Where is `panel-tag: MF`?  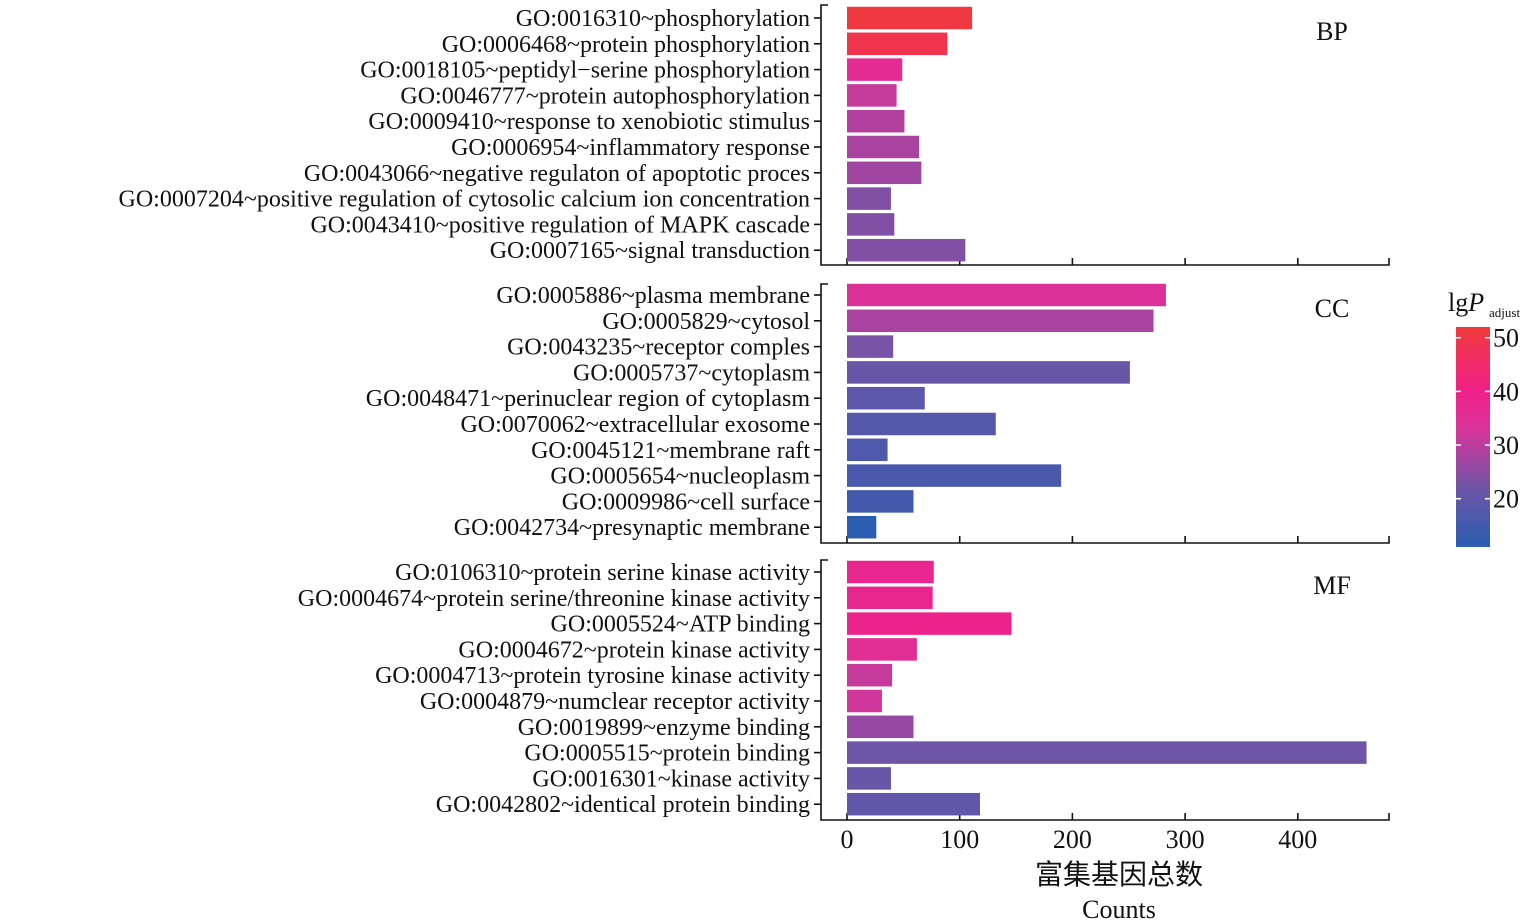
panel-tag: MF is located at coordinates (1332, 585).